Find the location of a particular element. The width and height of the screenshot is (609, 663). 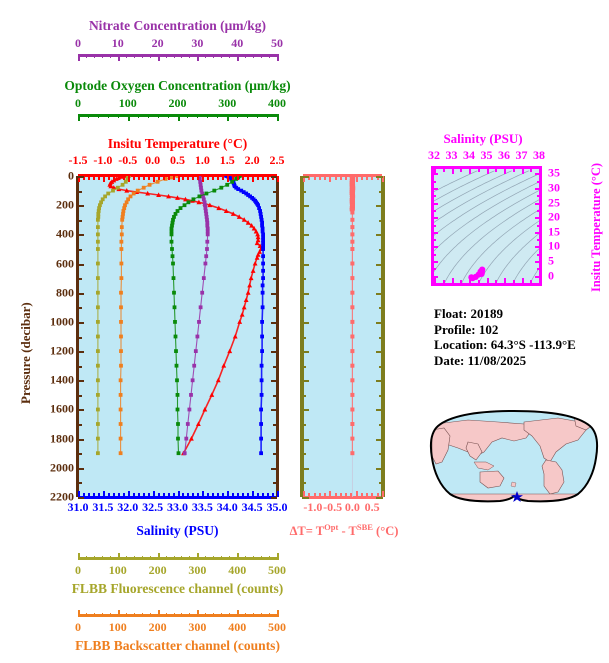

world-map-inset is located at coordinates (514, 456).